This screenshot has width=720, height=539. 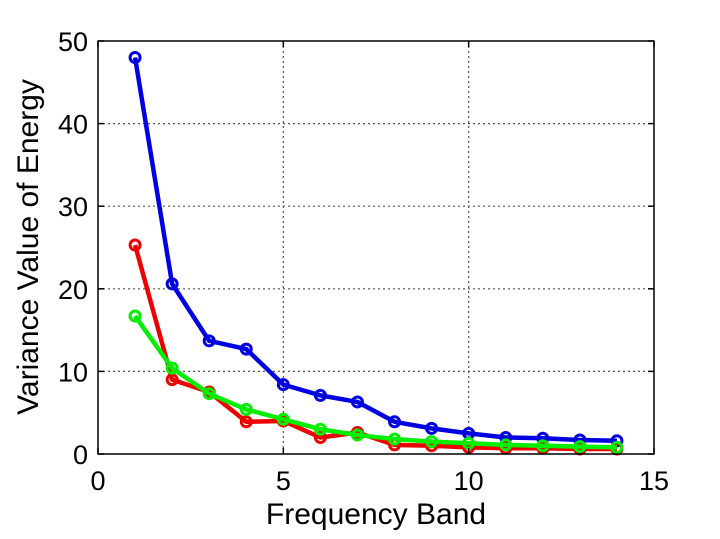 What do you see at coordinates (376, 514) in the screenshot?
I see `x-axis-label: Frequency Band` at bounding box center [376, 514].